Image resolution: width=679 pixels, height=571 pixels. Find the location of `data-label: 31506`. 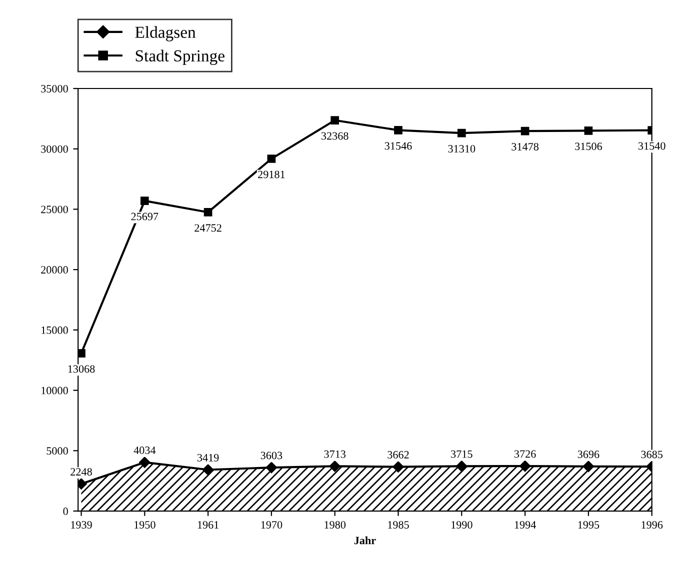

data-label: 31506 is located at coordinates (588, 146).